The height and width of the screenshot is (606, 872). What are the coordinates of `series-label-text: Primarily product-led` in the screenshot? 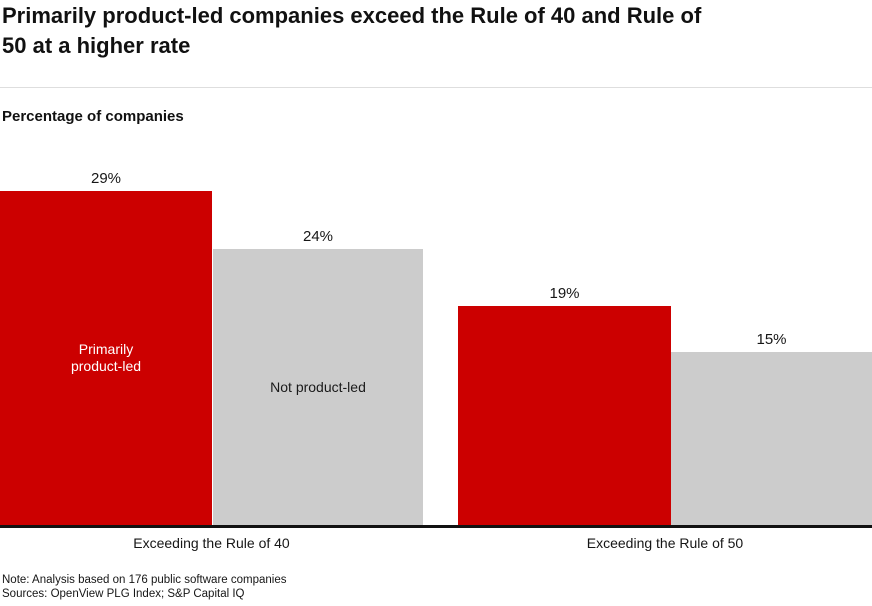 It's located at (106, 357).